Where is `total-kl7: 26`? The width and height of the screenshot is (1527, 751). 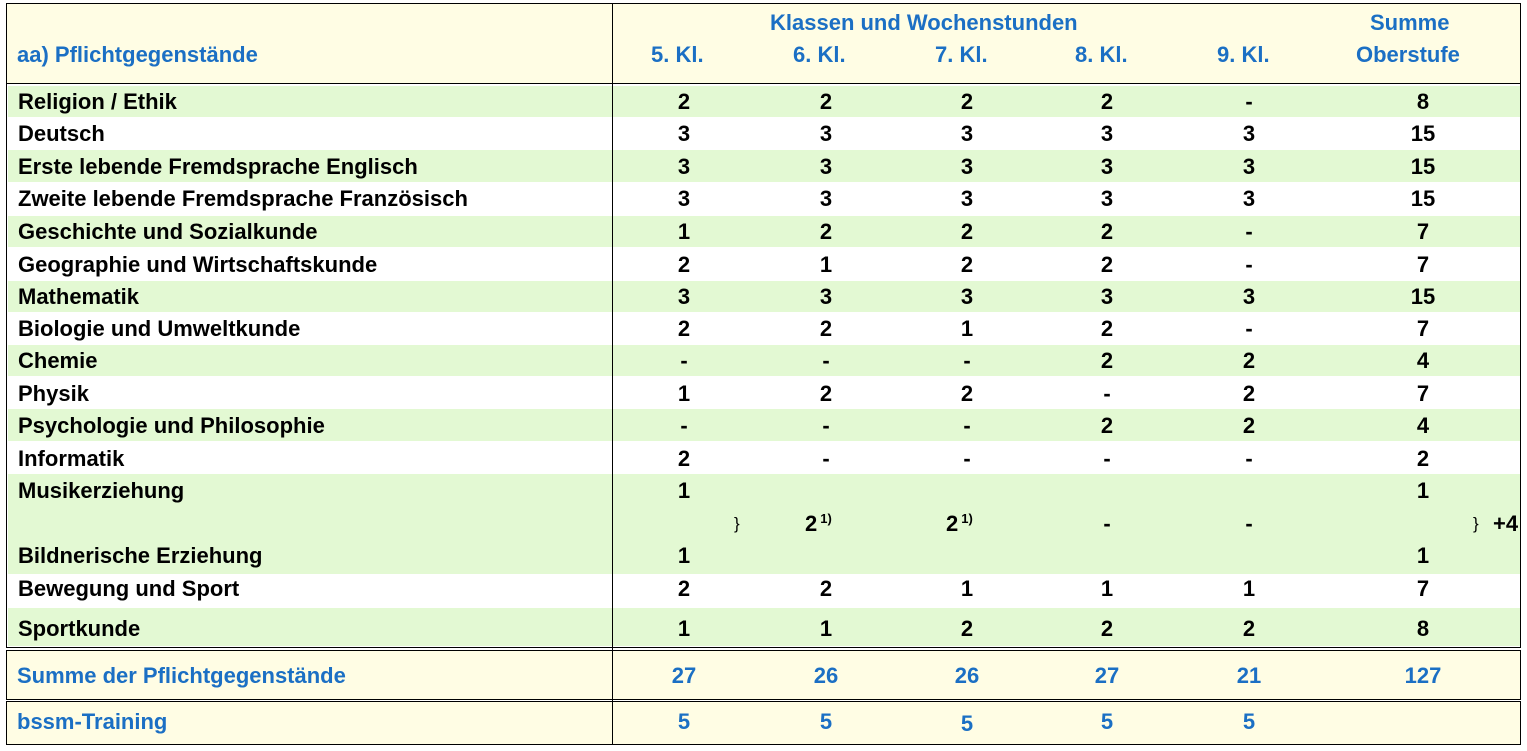 total-kl7: 26 is located at coordinates (967, 675).